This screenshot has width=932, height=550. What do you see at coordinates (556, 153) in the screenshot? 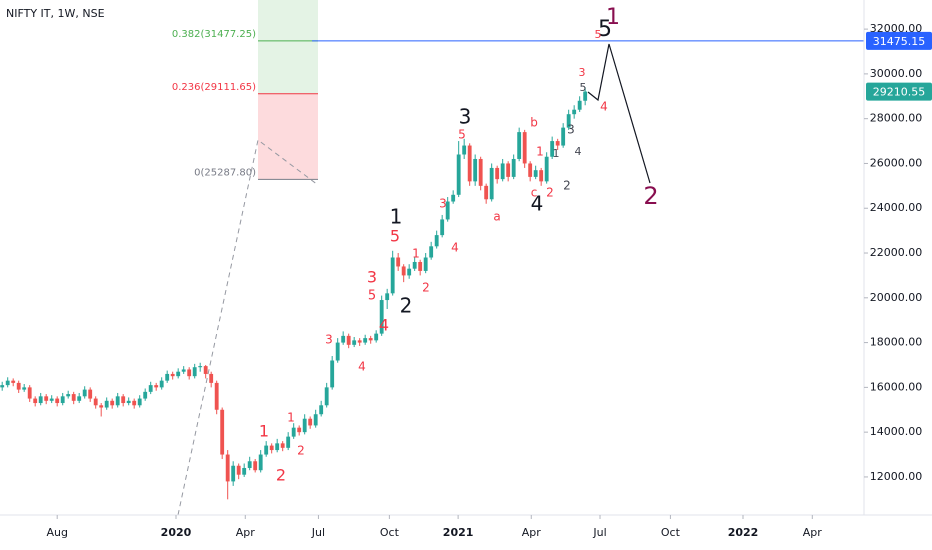
I see `wave-label: 1` at bounding box center [556, 153].